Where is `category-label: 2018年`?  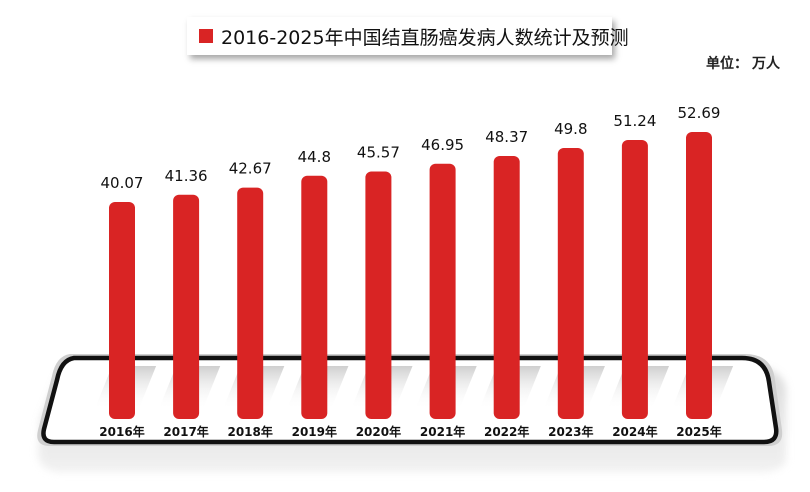
category-label: 2018年 is located at coordinates (249, 431).